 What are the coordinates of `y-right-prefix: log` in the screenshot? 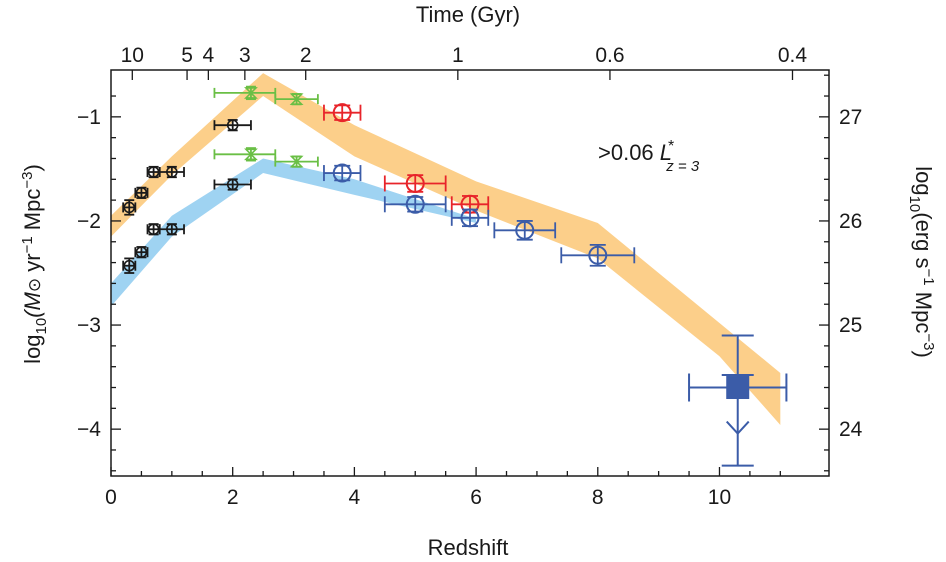 It's located at (923, 180).